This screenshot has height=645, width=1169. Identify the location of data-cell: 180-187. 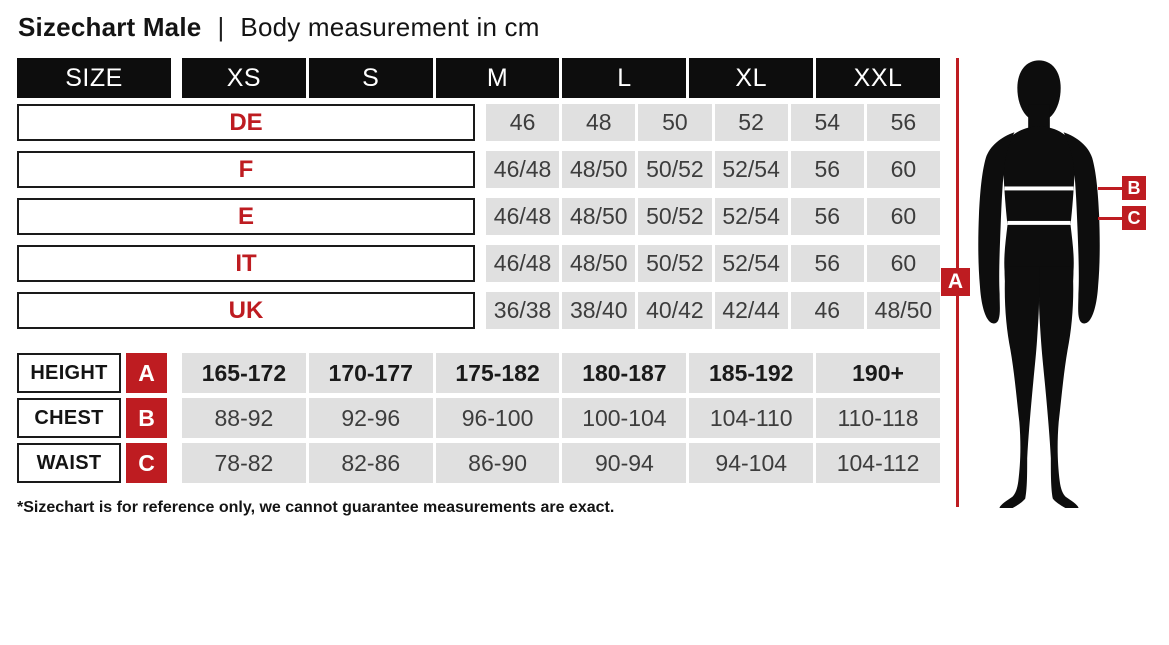
(624, 373).